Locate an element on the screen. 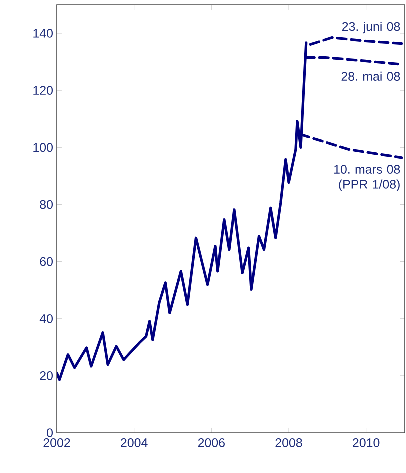  x-tick-label: 2008 is located at coordinates (289, 443).